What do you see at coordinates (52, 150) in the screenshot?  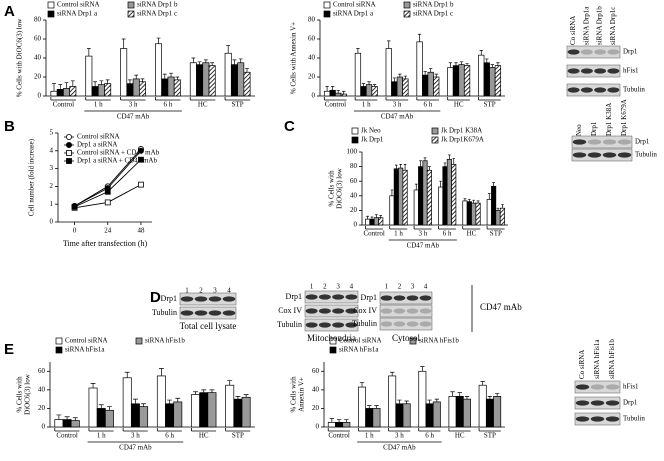 I see `y-tick-label: 4` at bounding box center [52, 150].